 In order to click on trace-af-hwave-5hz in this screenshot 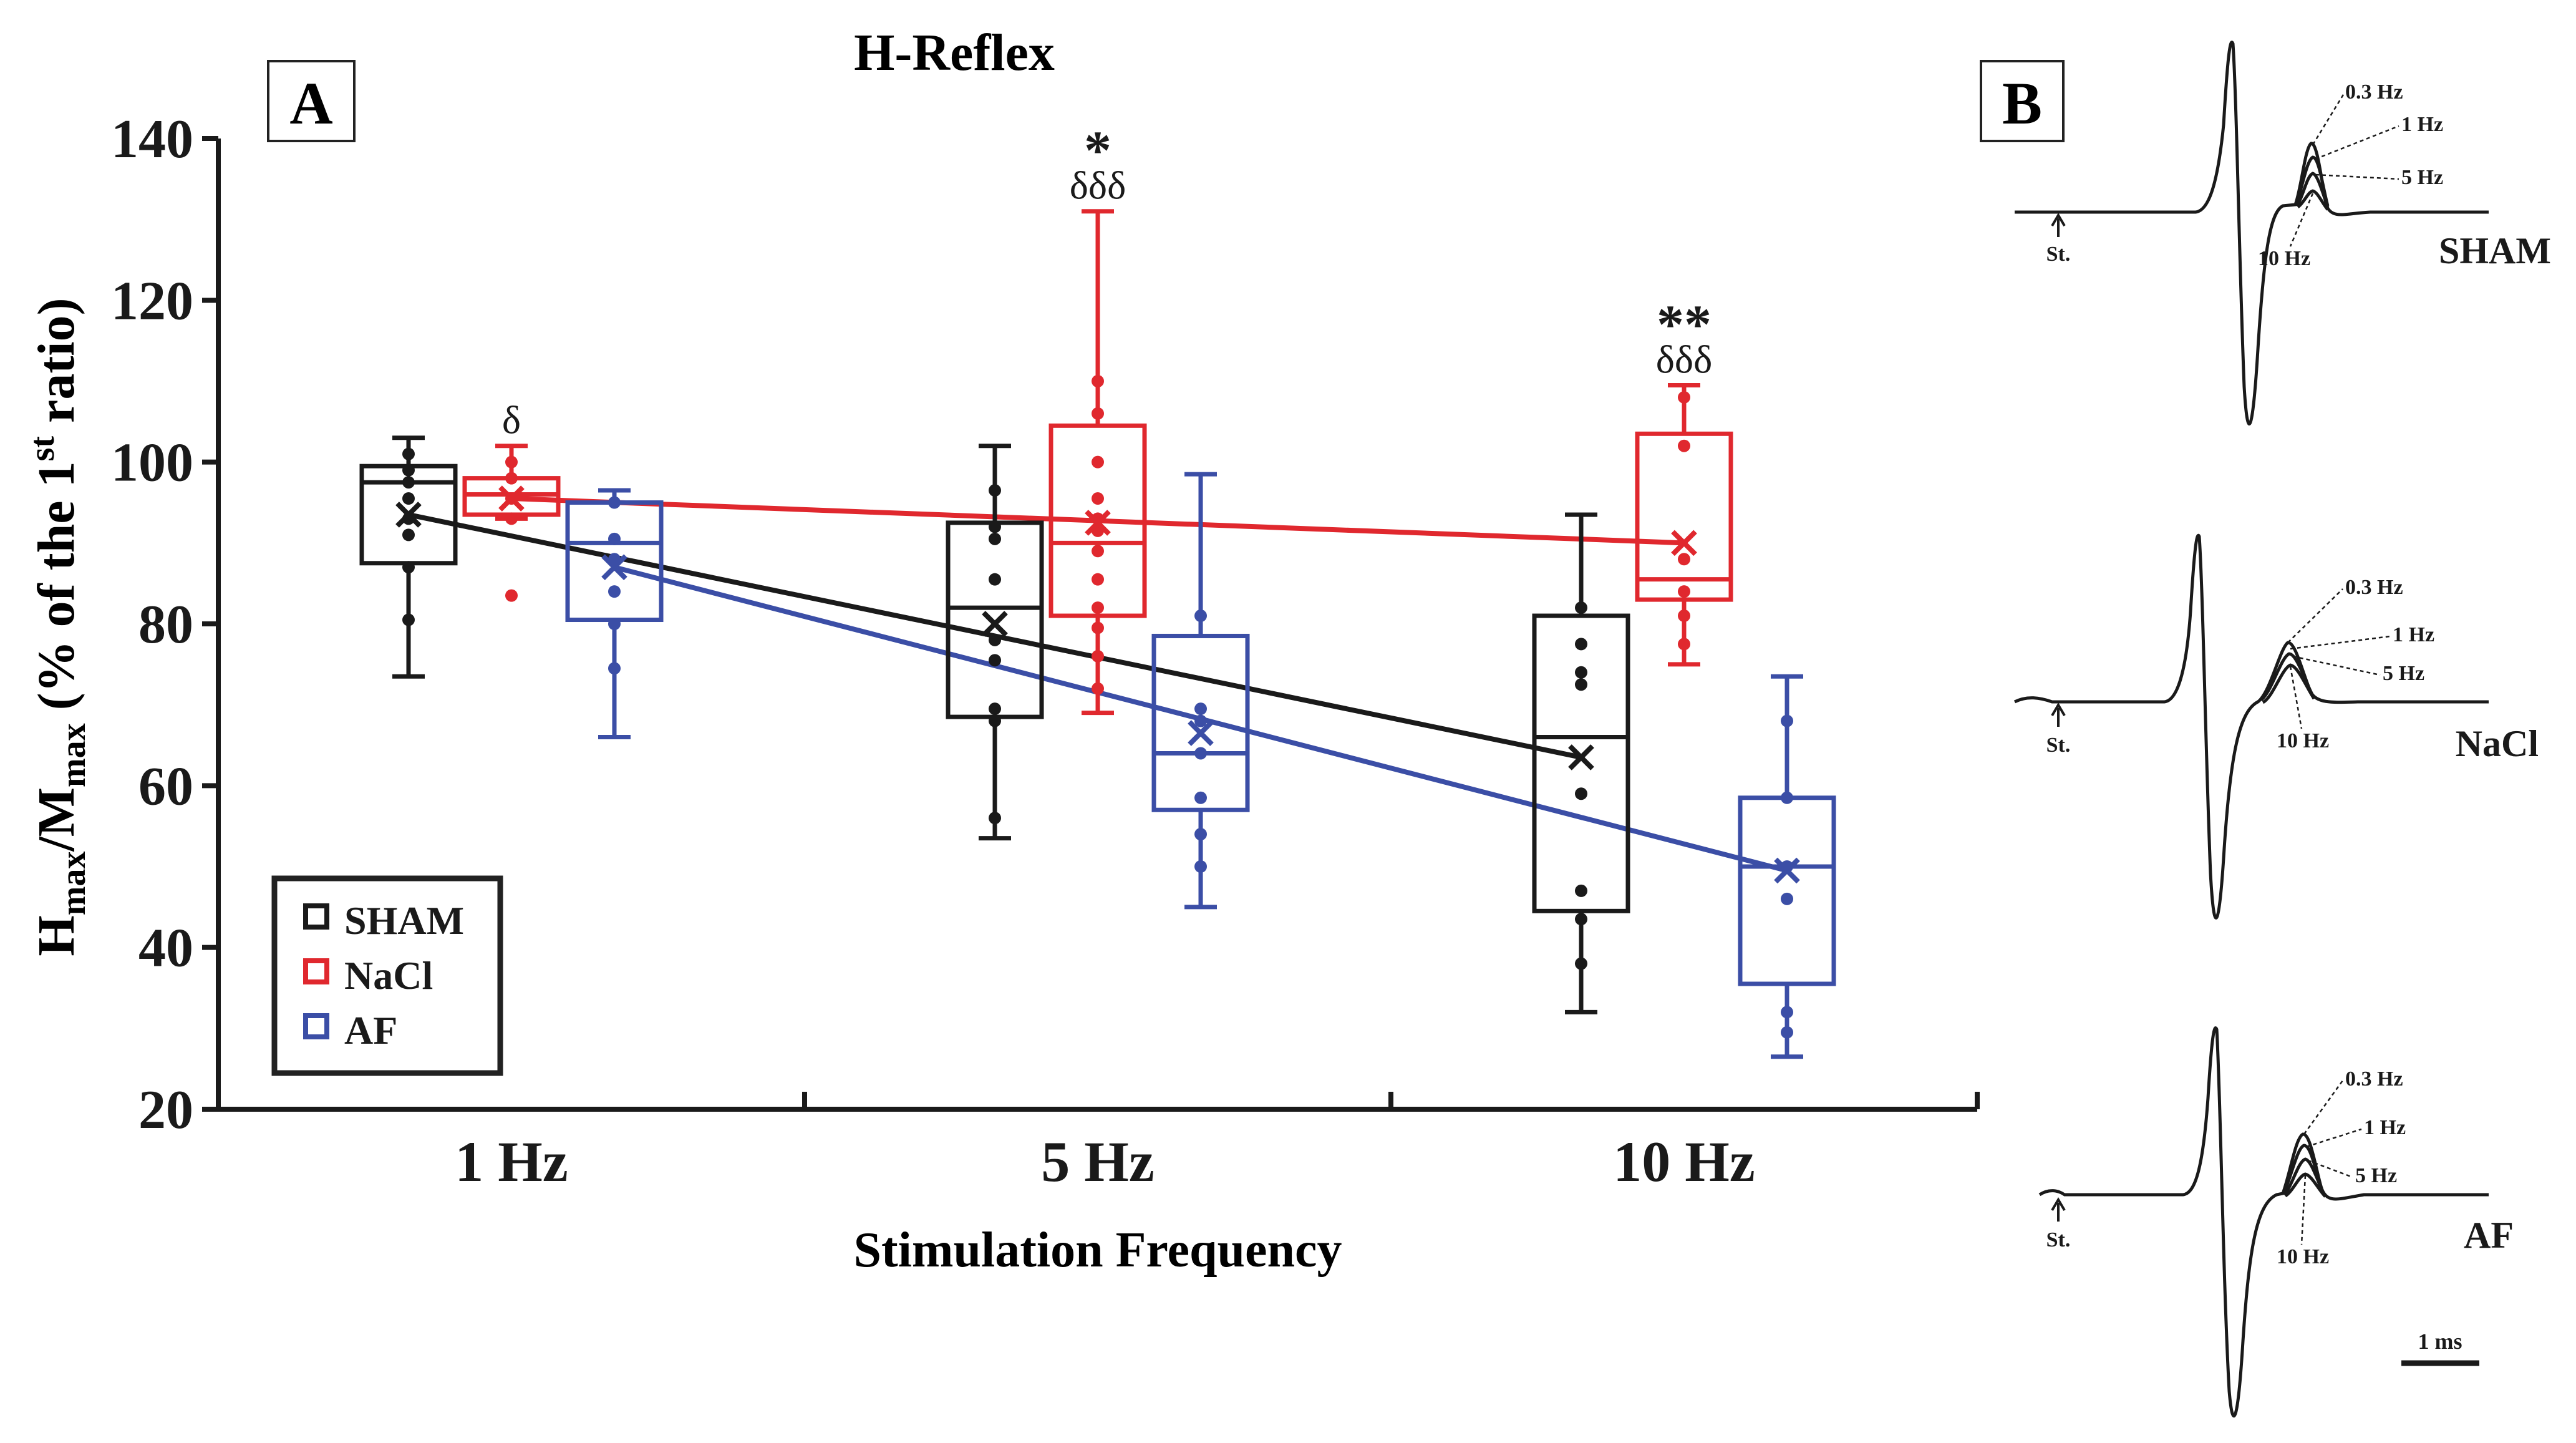, I will do `click(2304, 1176)`.